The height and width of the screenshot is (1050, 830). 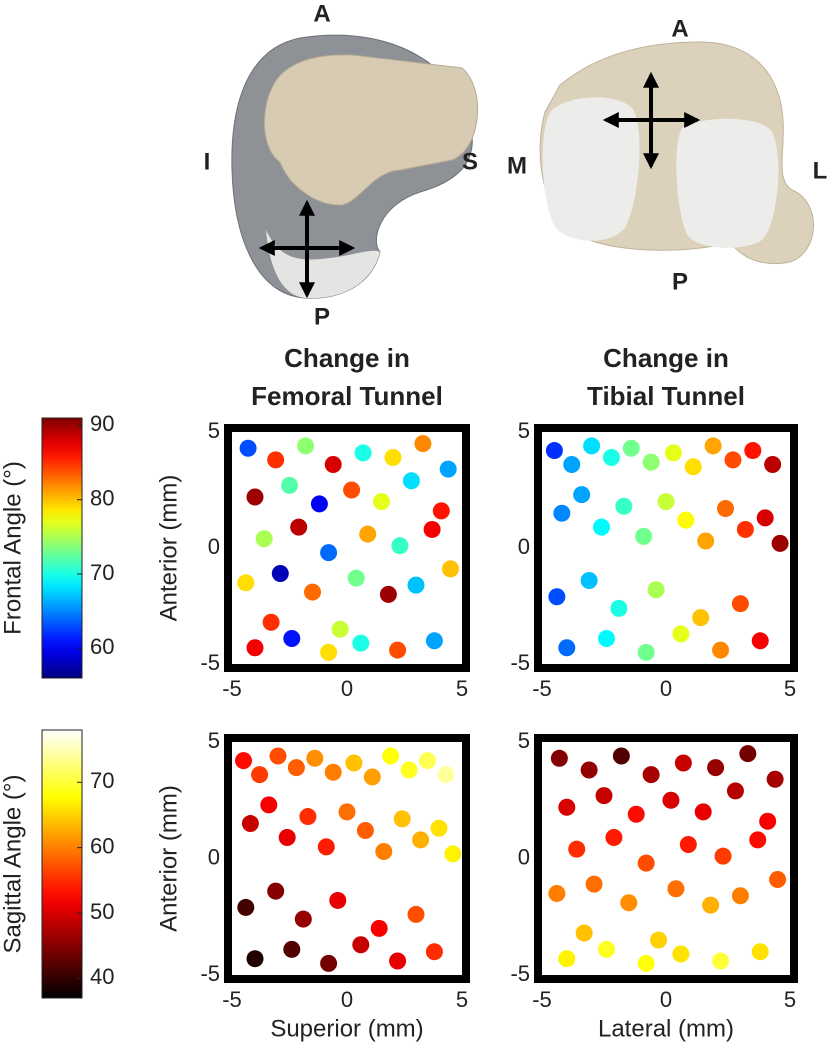 I want to click on colorbar, so click(x=62, y=548).